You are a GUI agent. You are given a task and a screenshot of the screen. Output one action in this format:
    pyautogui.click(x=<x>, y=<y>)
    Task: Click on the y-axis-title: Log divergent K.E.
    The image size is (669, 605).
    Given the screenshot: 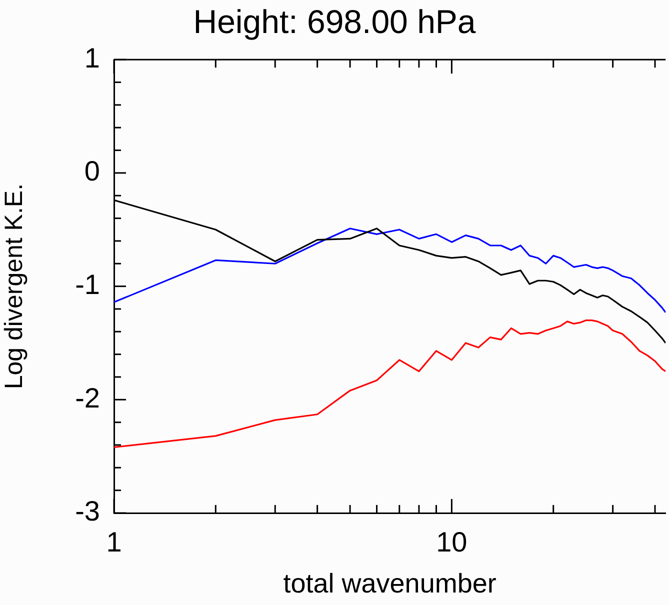 What is the action you would take?
    pyautogui.click(x=14, y=286)
    